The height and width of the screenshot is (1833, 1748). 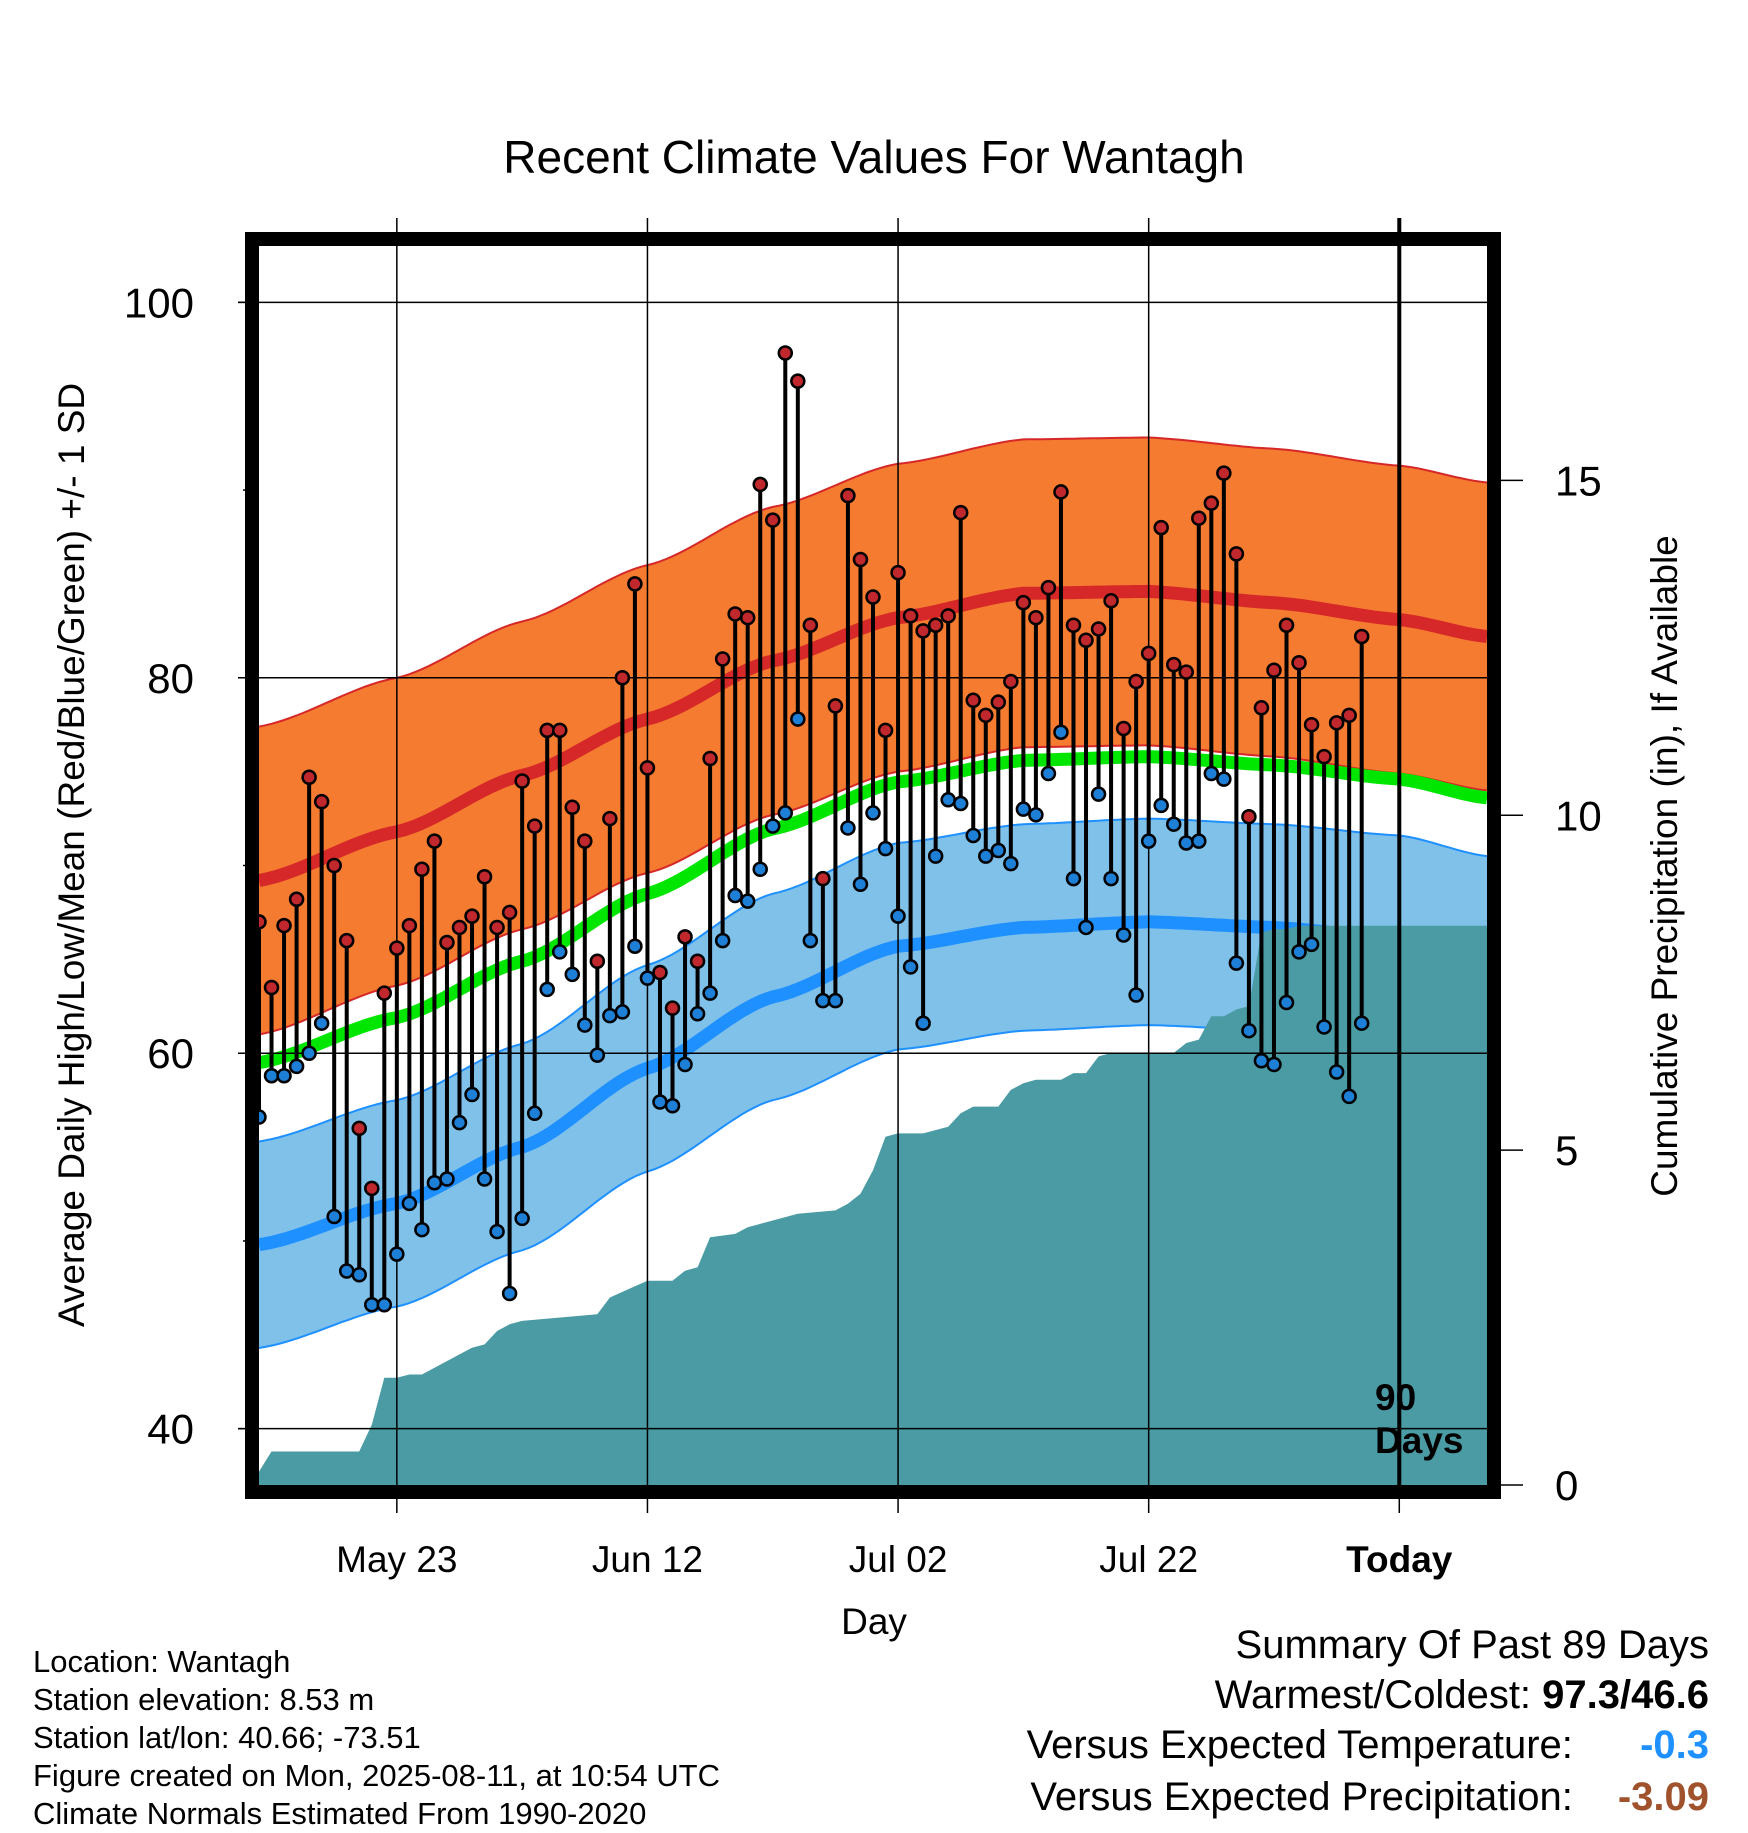 I want to click on warmest-coldest-row: Warmest/Coldest: 97.3/46.6, so click(x=1462, y=1695).